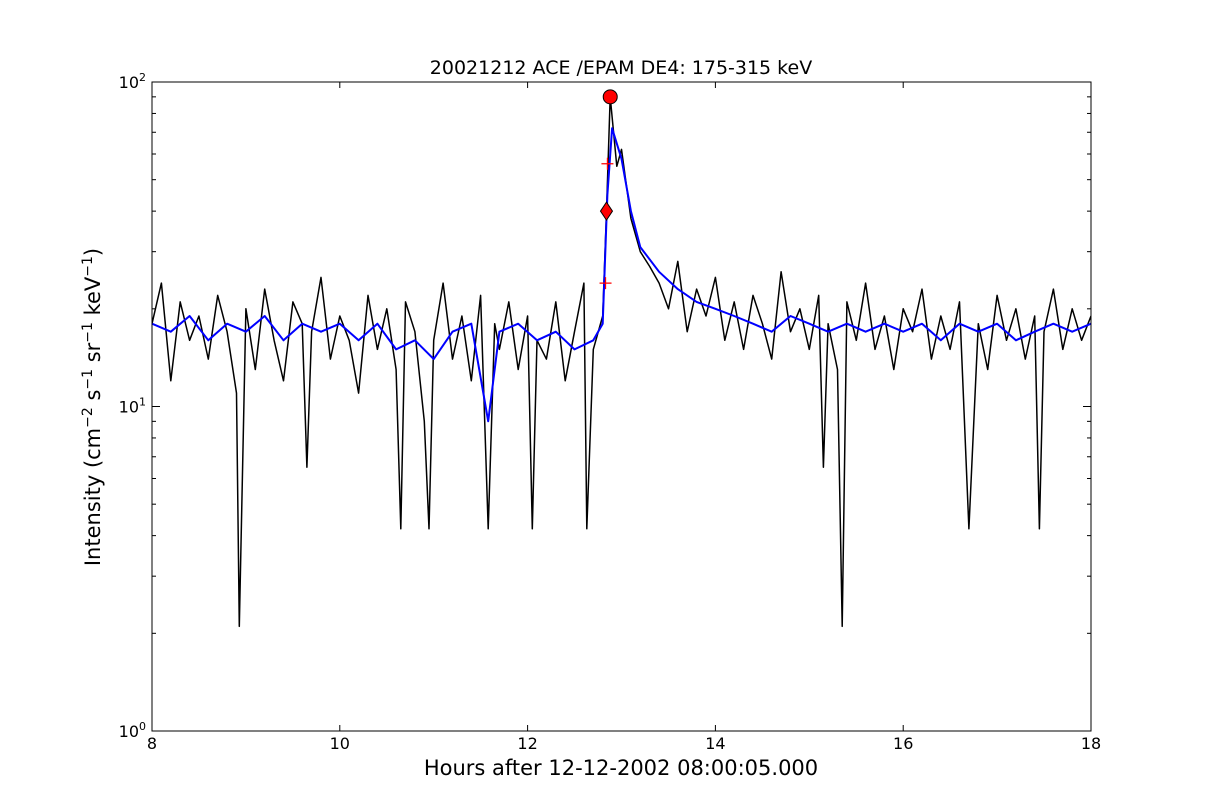 This screenshot has height=812, width=1212. What do you see at coordinates (903, 743) in the screenshot?
I see `x-tick-label: 16` at bounding box center [903, 743].